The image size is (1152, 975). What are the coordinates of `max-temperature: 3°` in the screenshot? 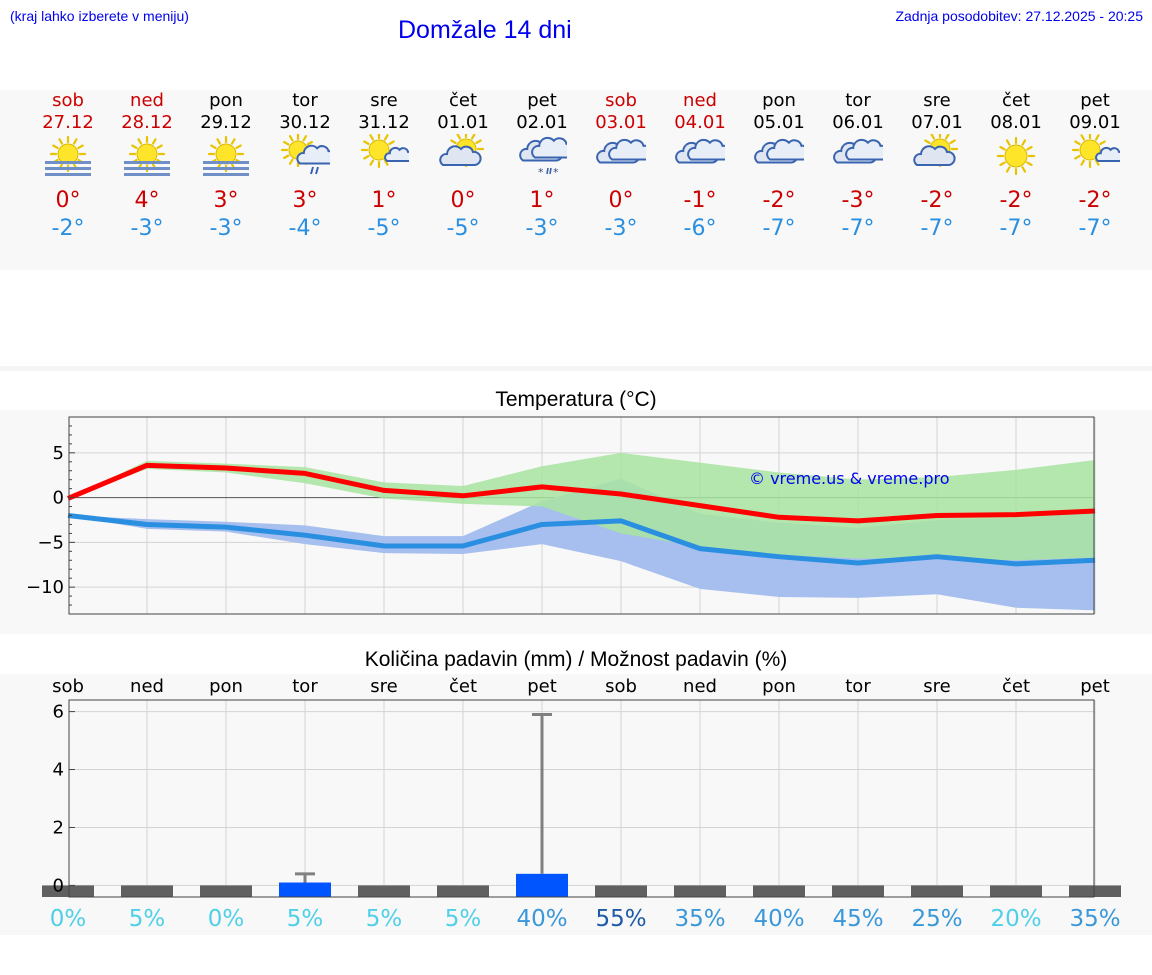 It's located at (226, 200).